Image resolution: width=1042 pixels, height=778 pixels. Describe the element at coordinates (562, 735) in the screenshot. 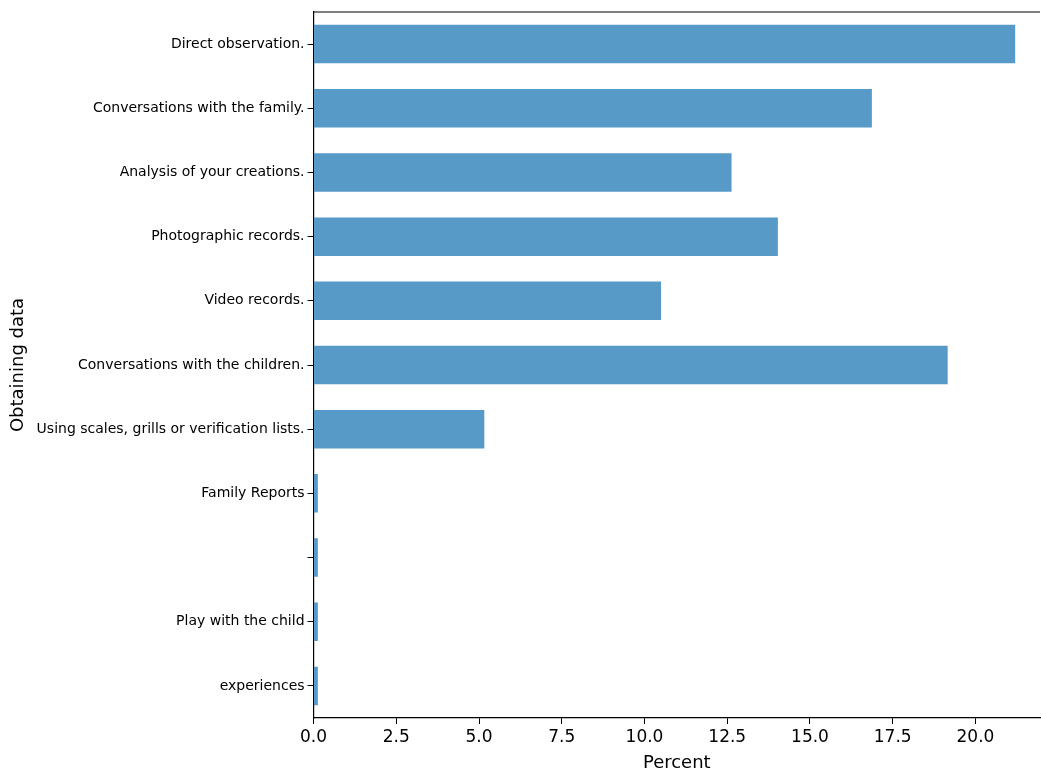

I see `x-tick-label: 7.5` at that location.